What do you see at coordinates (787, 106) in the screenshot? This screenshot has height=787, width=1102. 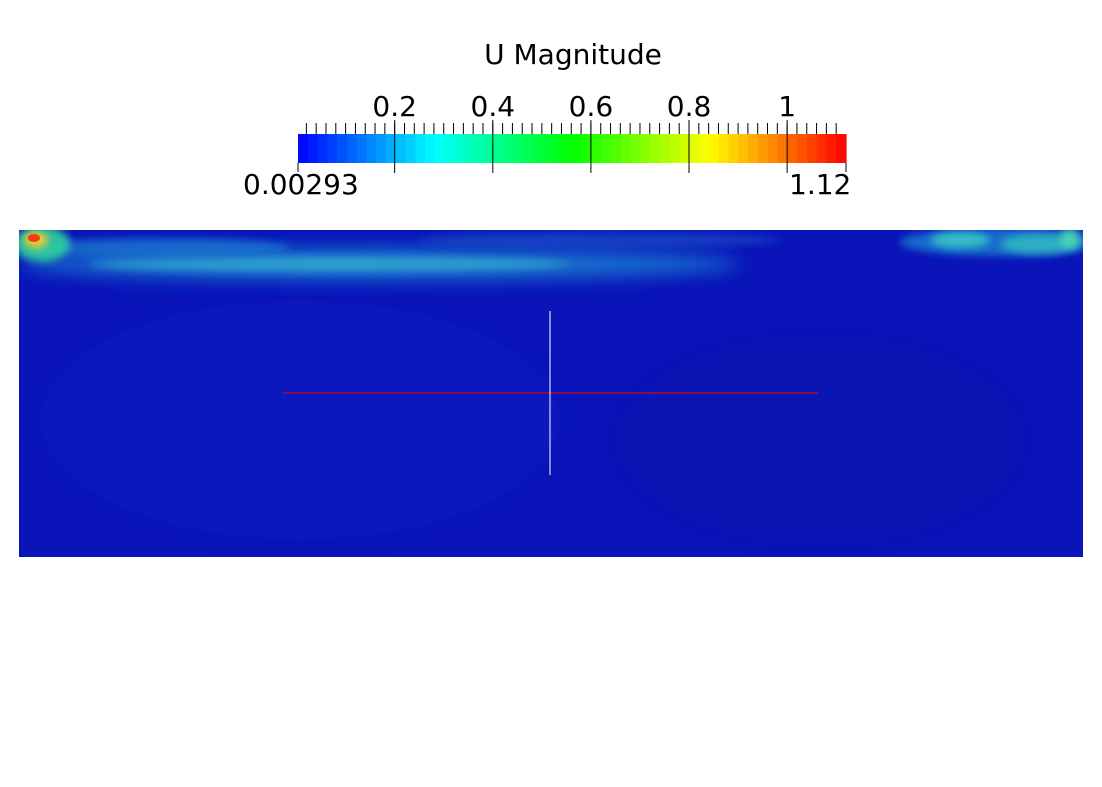 I see `colorbar-tick-label: 1` at bounding box center [787, 106].